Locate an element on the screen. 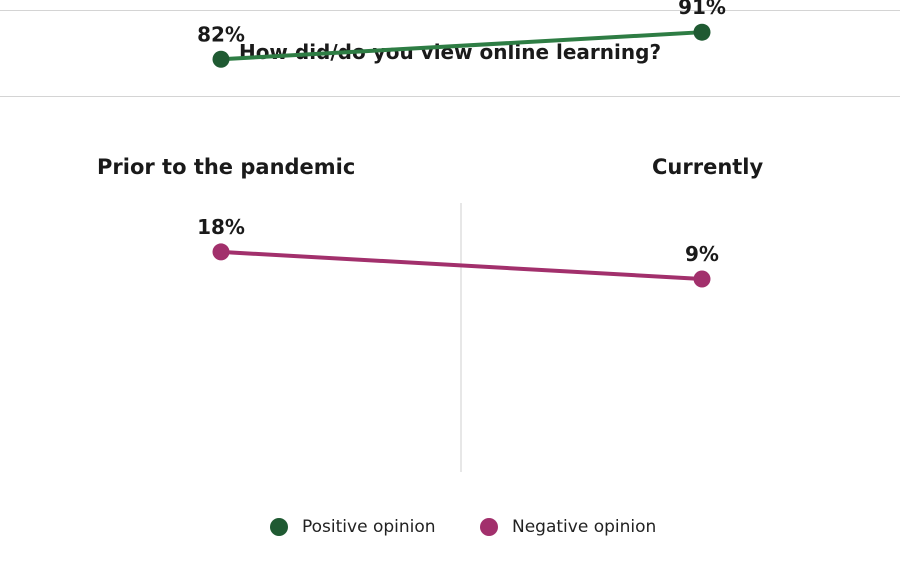  data-label-negative-0: 18% is located at coordinates (221, 227).